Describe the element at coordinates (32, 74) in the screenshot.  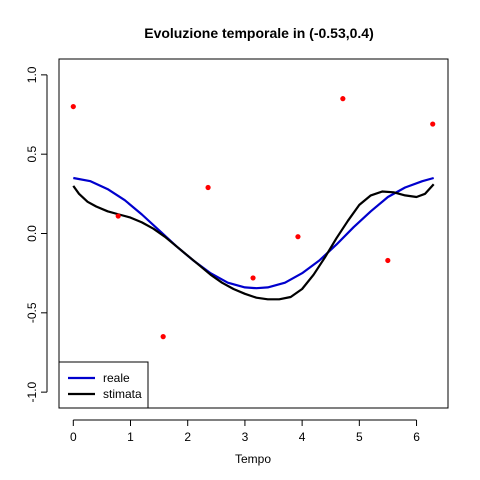
I see `y-tick-label: 1.0` at that location.